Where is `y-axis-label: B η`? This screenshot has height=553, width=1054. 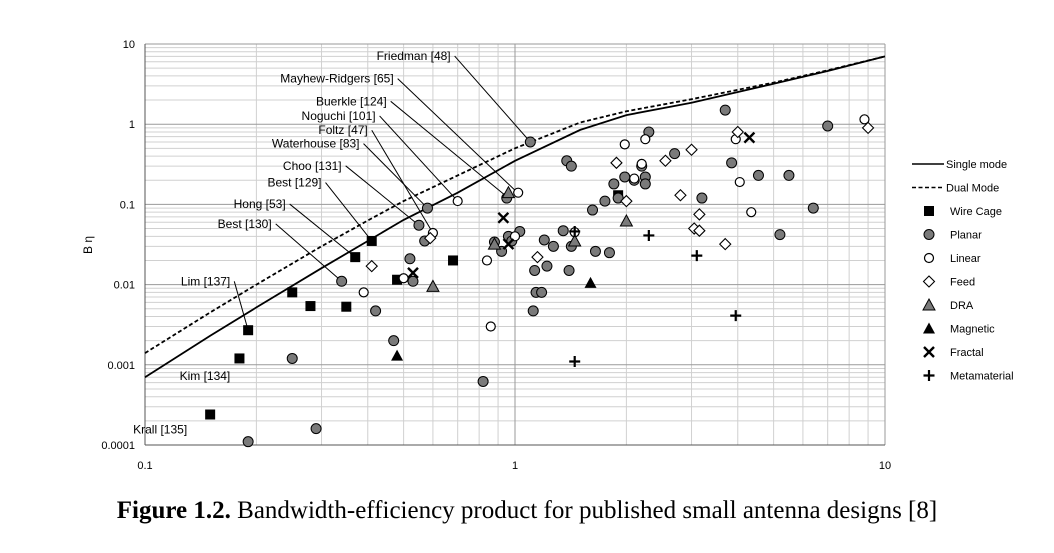 y-axis-label: B η is located at coordinates (88, 245).